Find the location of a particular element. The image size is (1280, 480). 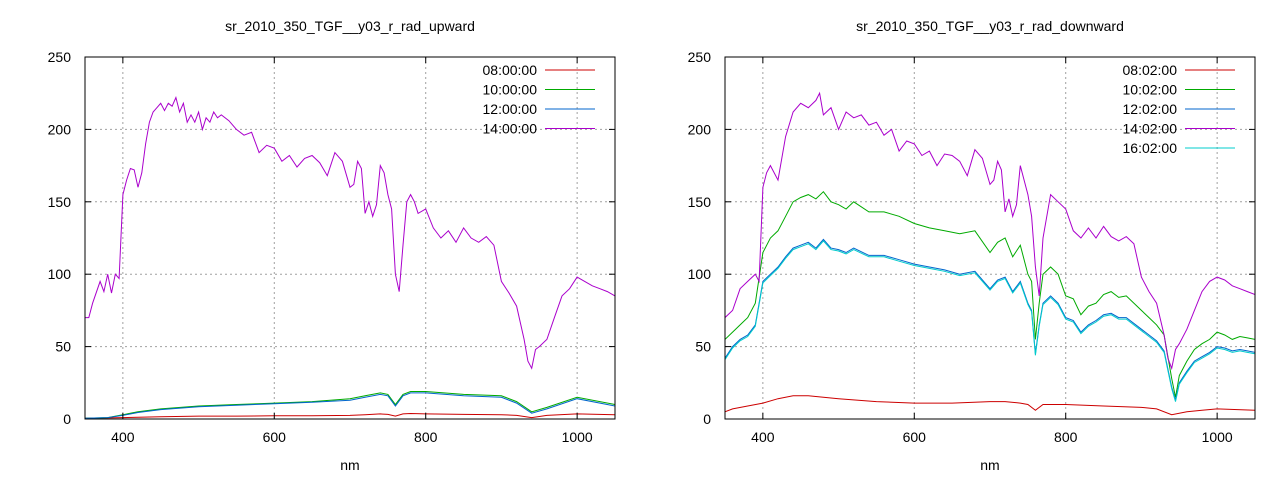

series-line-12:02:00 is located at coordinates (990, 319).